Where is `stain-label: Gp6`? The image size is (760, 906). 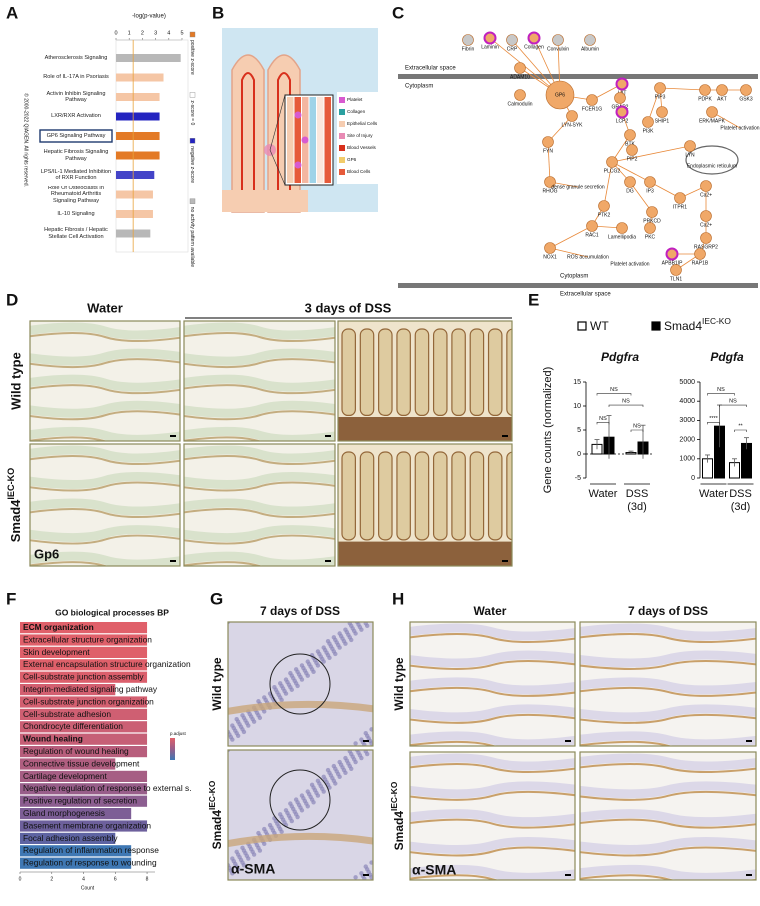
stain-label: Gp6 is located at coordinates (46, 553).